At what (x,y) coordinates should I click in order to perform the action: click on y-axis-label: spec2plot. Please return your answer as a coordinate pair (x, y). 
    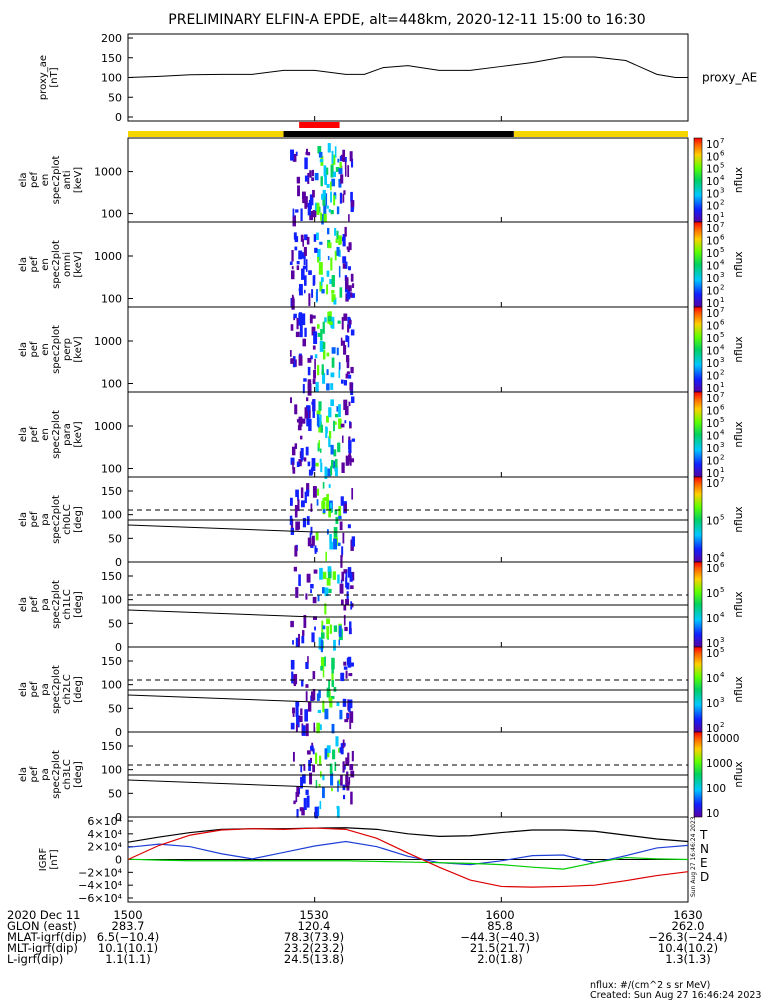
    Looking at the image, I should click on (56, 349).